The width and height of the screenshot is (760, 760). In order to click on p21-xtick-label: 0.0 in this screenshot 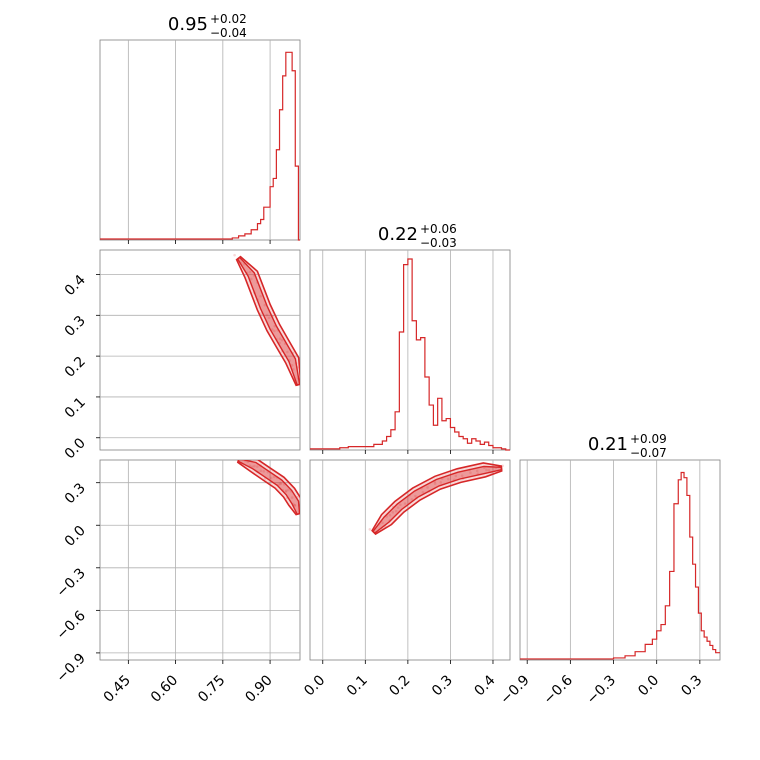, I will do `click(314, 685)`.